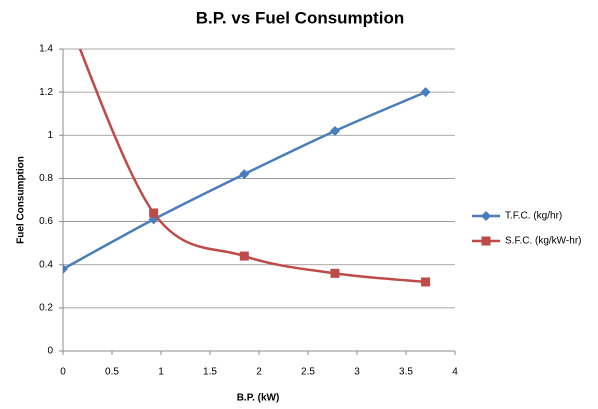  What do you see at coordinates (112, 372) in the screenshot?
I see `x-tick-label: 0.5` at bounding box center [112, 372].